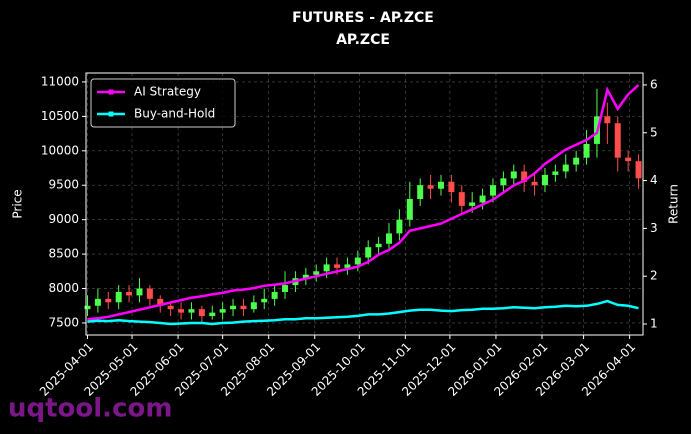 The height and width of the screenshot is (434, 691). Describe the element at coordinates (363, 40) in the screenshot. I see `chart-subtitle: AP.ZCE` at that location.